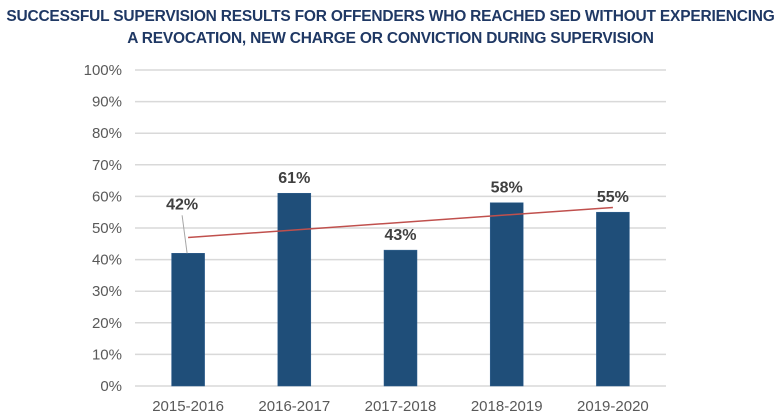 The width and height of the screenshot is (781, 420). Describe the element at coordinates (107, 133) in the screenshot. I see `y-tick-label: 80%` at that location.